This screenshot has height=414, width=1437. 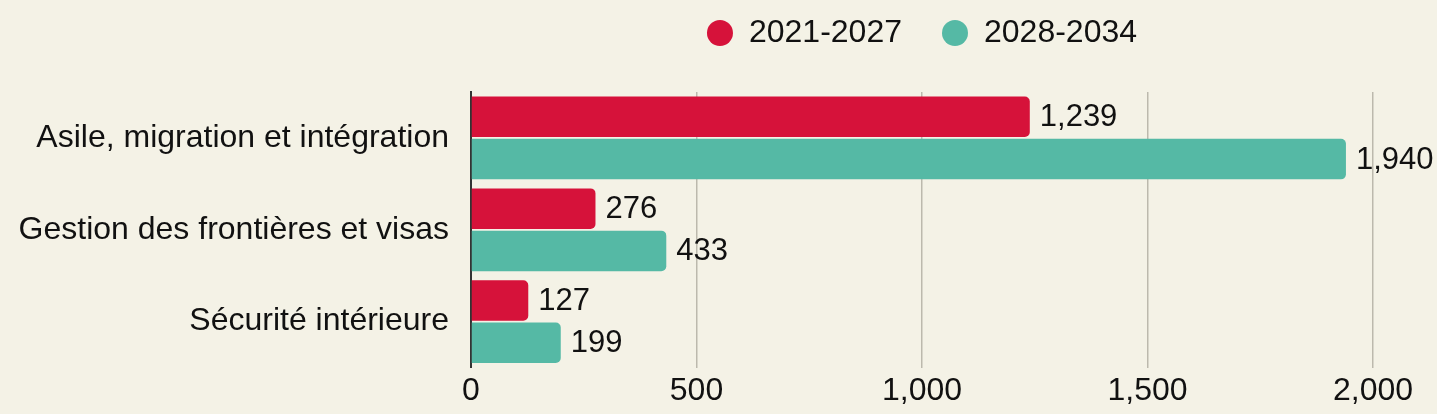 What do you see at coordinates (471, 388) in the screenshot?
I see `x-tick-label: 0` at bounding box center [471, 388].